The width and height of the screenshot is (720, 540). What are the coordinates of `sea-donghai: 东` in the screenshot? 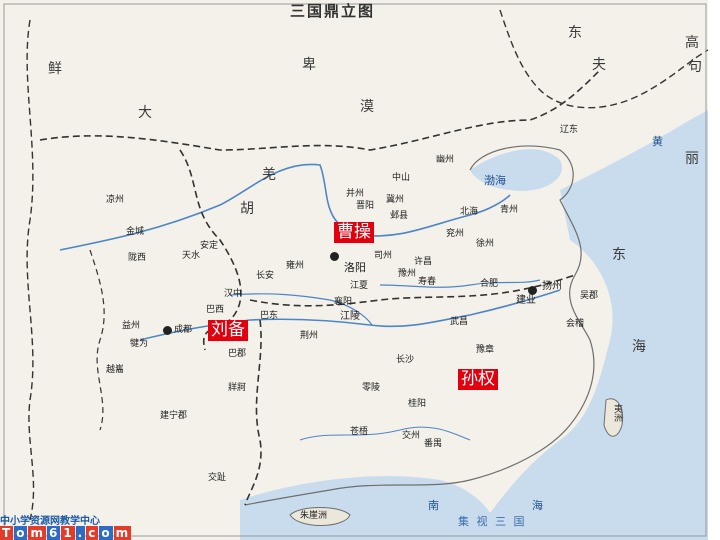 It's located at (619, 255).